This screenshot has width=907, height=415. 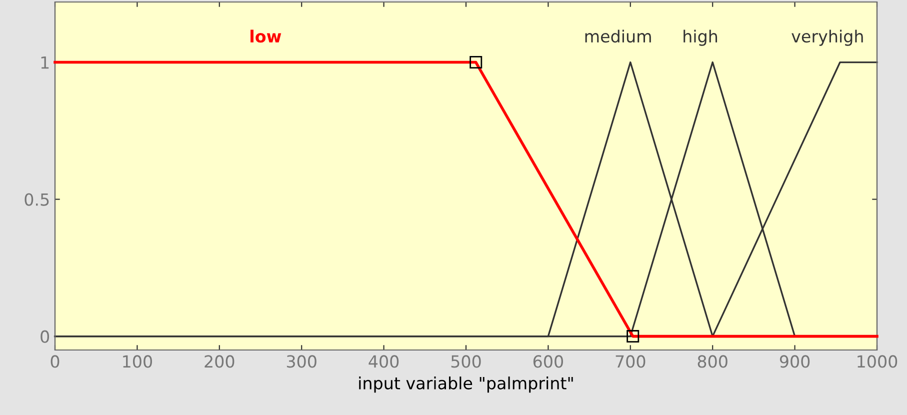 I want to click on x-tick-label: 800, so click(x=713, y=361).